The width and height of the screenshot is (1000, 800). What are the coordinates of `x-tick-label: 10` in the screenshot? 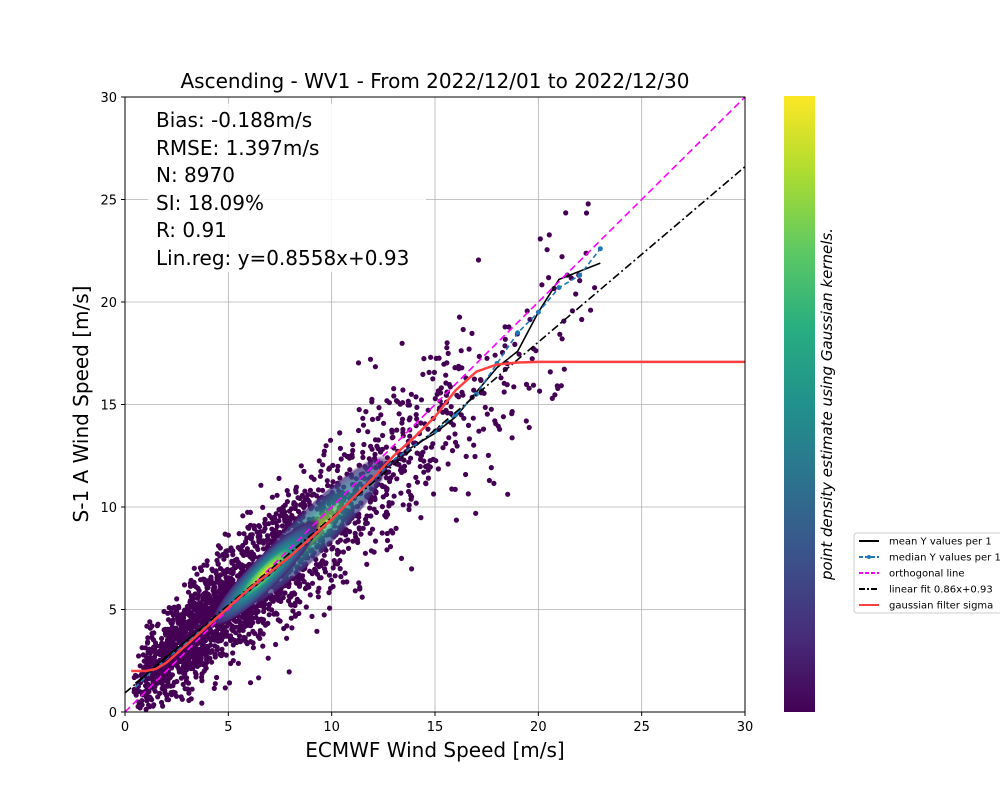 It's located at (331, 727).